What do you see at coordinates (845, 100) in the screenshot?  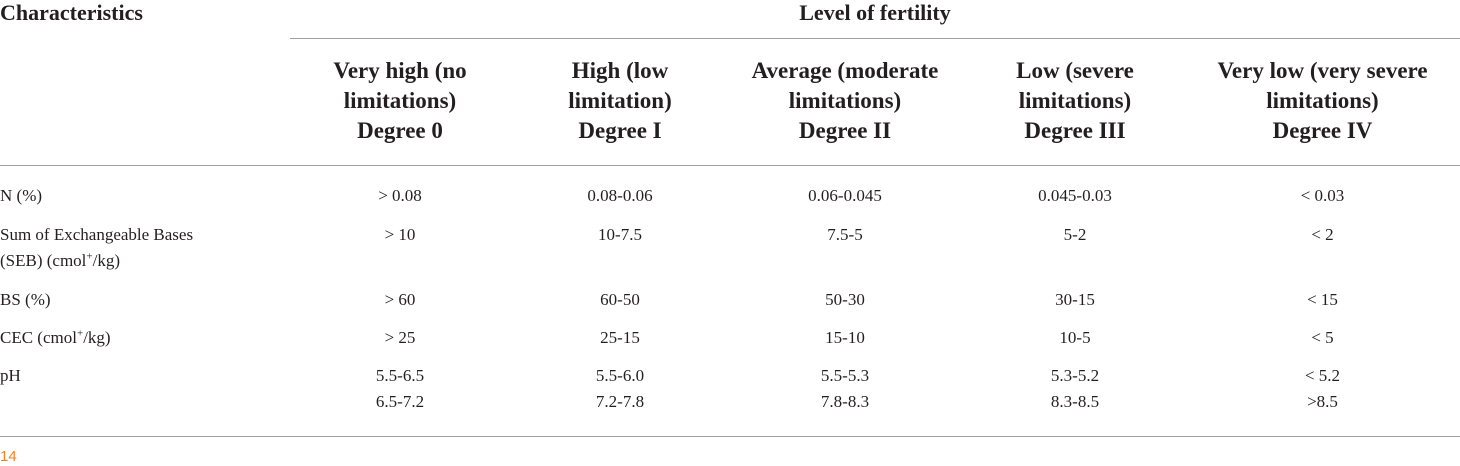 I see `column-header-degree-2: Average (moderate limitations) Degree II` at bounding box center [845, 100].